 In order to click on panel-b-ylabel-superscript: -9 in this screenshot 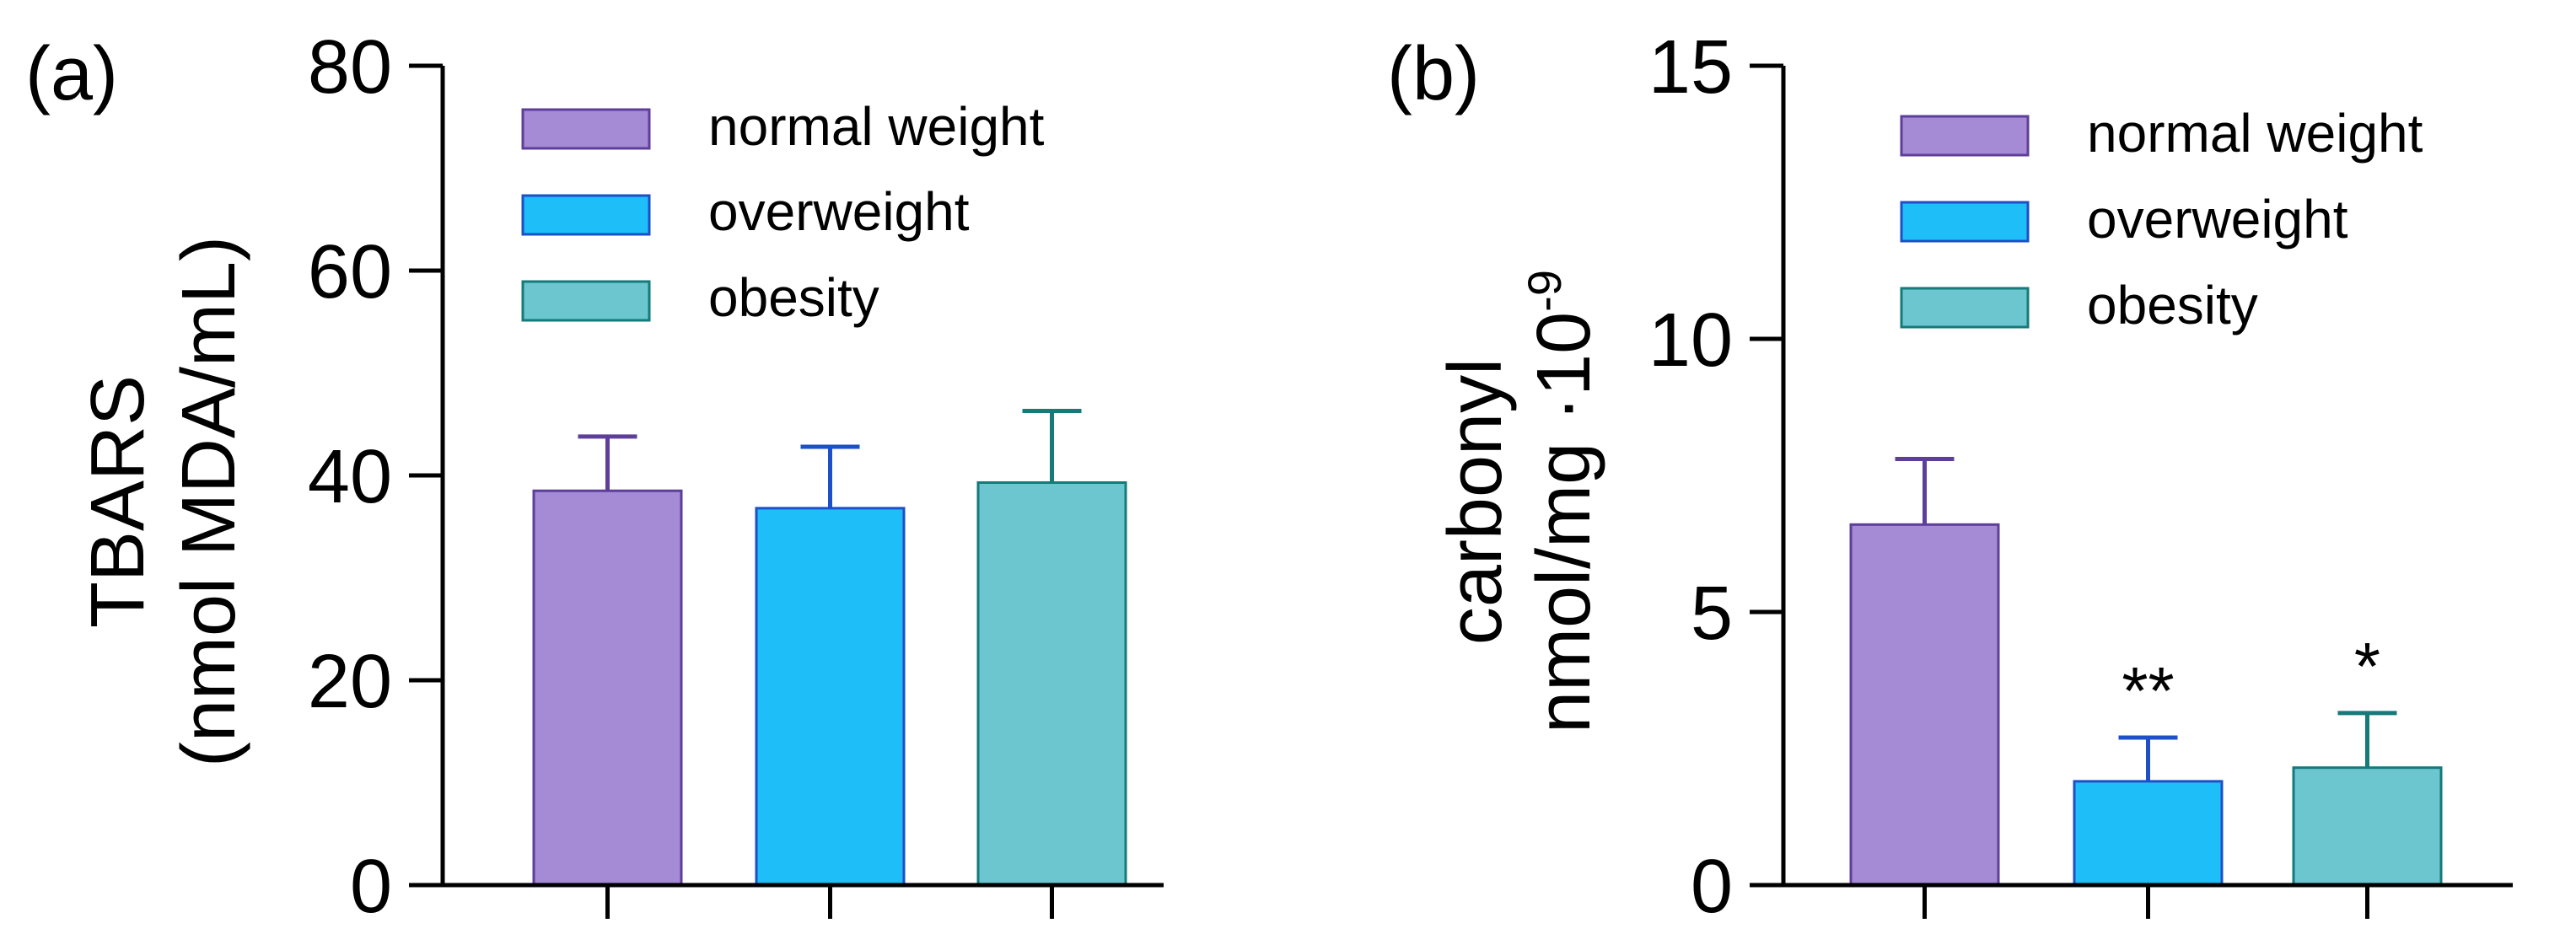, I will do `click(1544, 291)`.